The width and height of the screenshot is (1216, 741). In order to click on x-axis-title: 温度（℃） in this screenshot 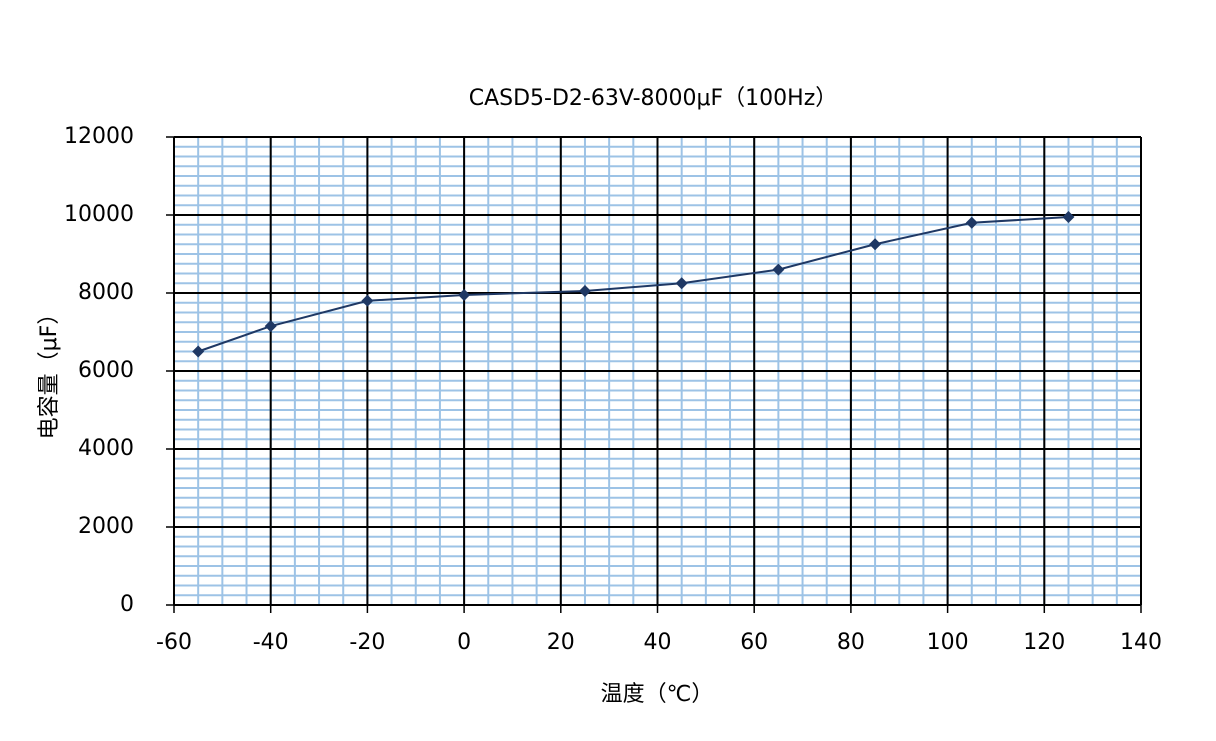, I will do `click(657, 694)`.